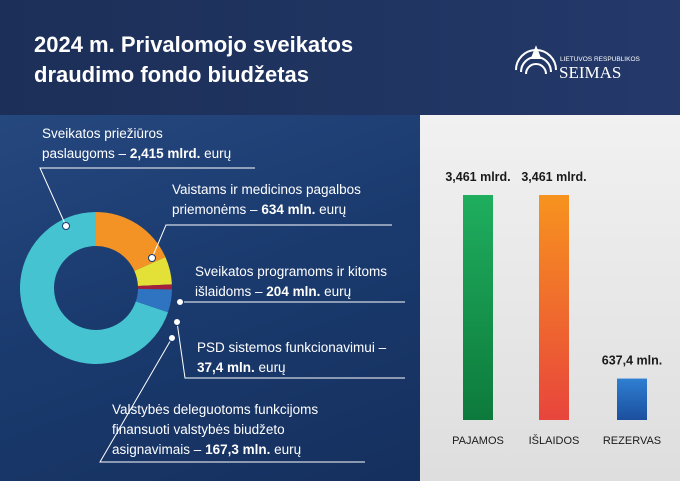  I want to click on logo-icon, so click(536, 52).